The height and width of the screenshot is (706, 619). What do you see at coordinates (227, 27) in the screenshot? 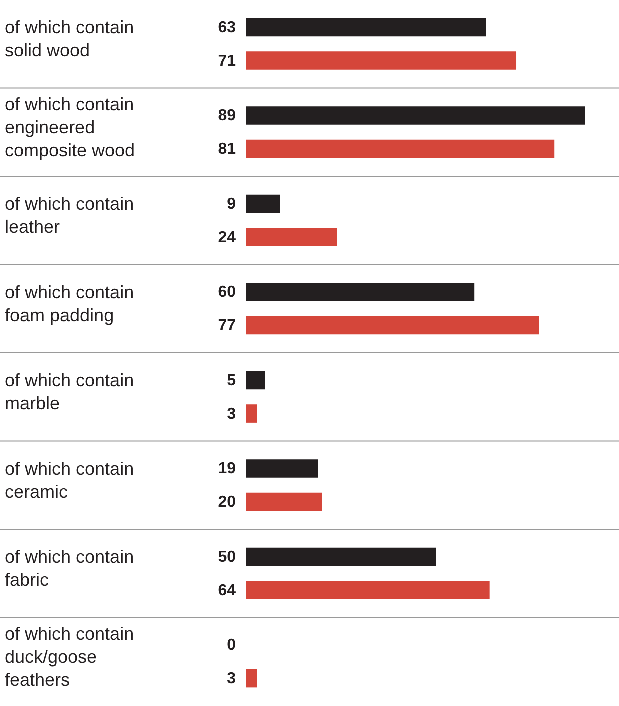
I see `data-label: 63` at bounding box center [227, 27].